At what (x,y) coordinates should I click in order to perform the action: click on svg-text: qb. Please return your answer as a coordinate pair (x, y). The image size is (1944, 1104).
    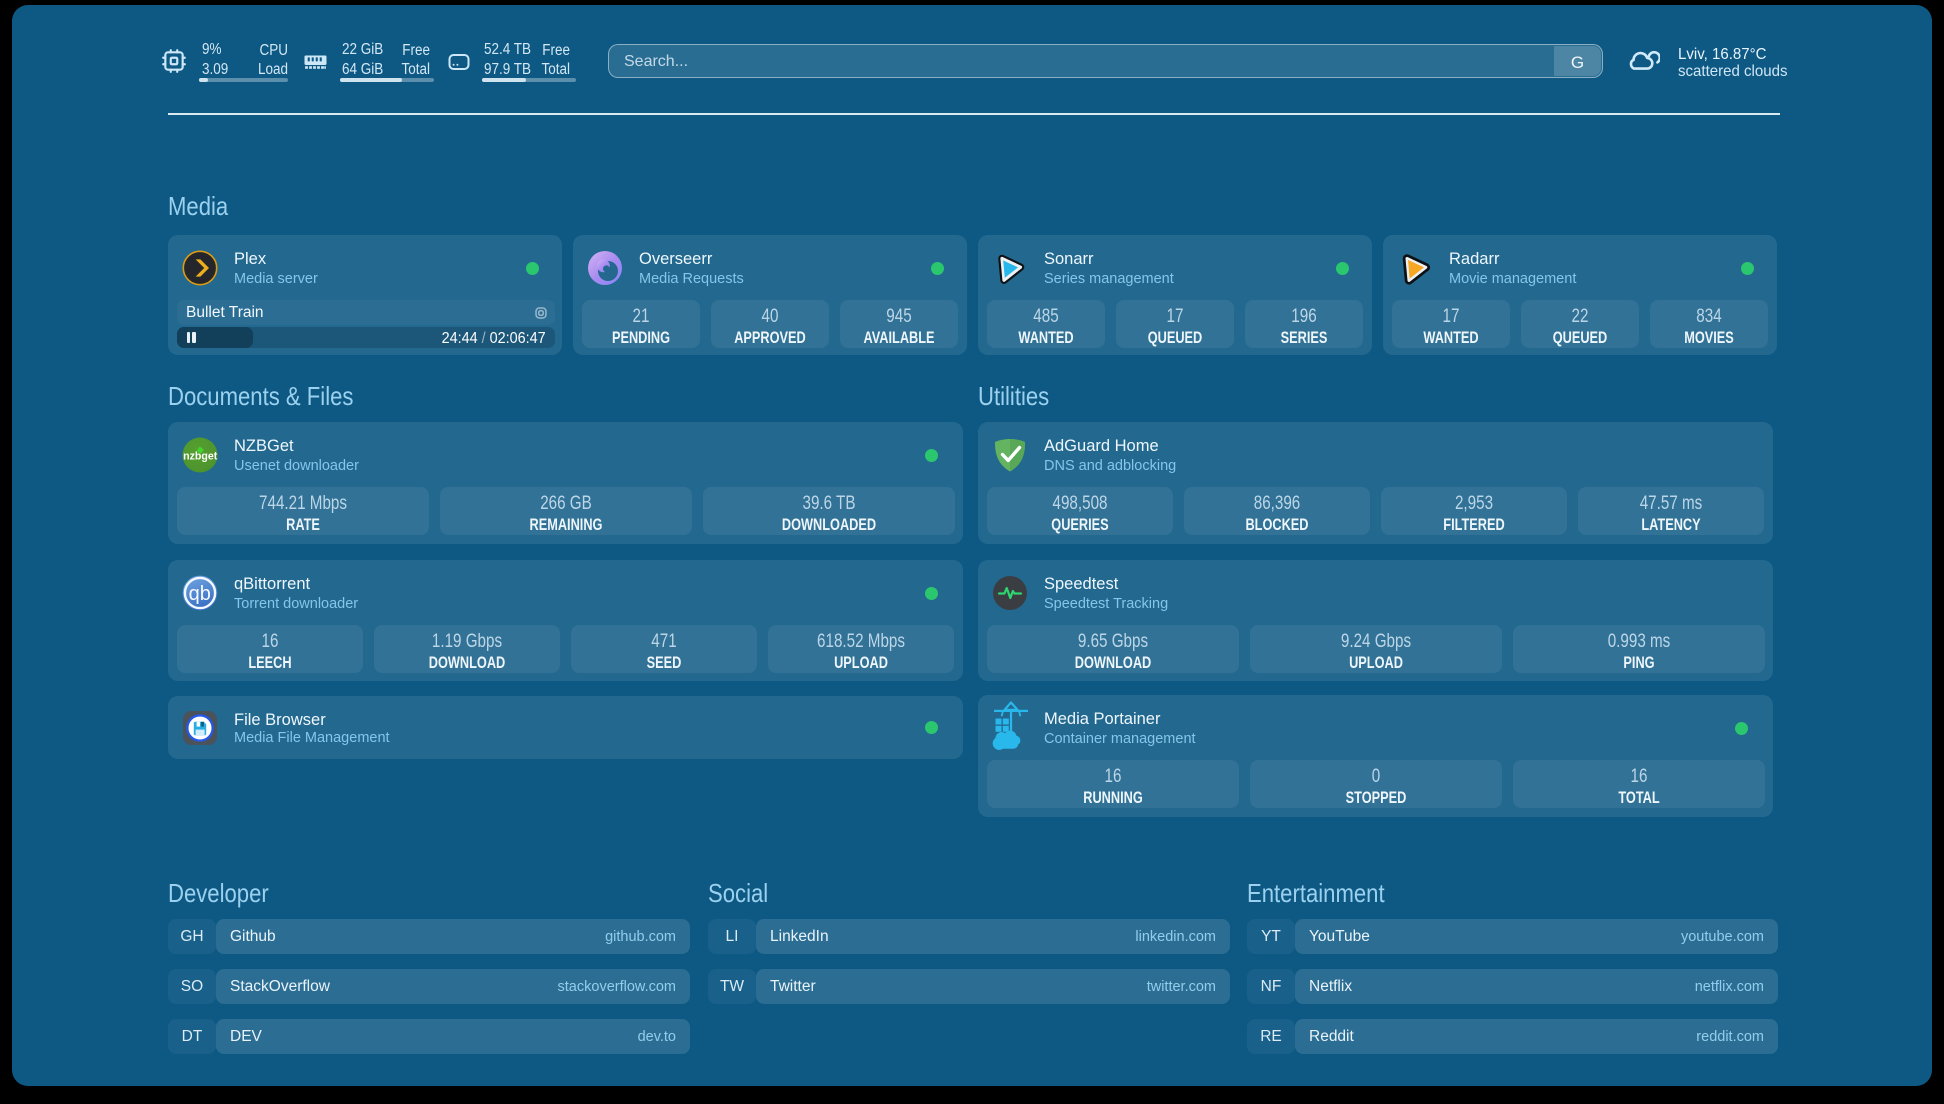
    Looking at the image, I should click on (200, 594).